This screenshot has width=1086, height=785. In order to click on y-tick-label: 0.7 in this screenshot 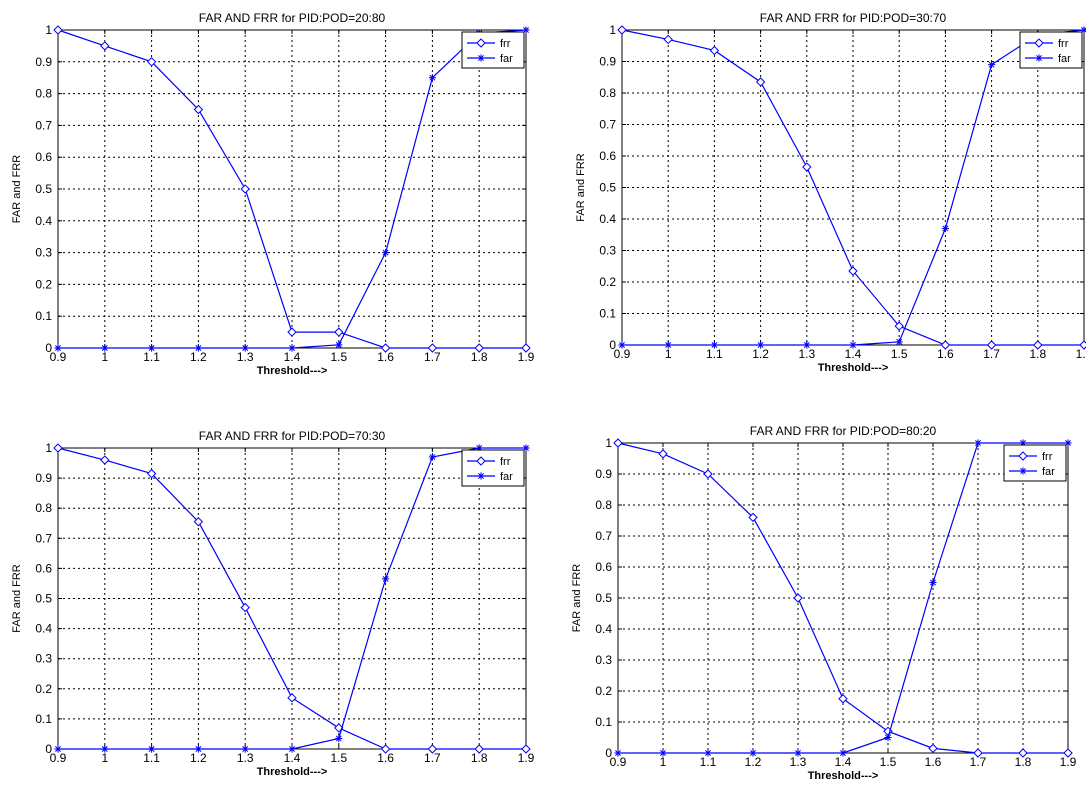, I will do `click(607, 125)`.